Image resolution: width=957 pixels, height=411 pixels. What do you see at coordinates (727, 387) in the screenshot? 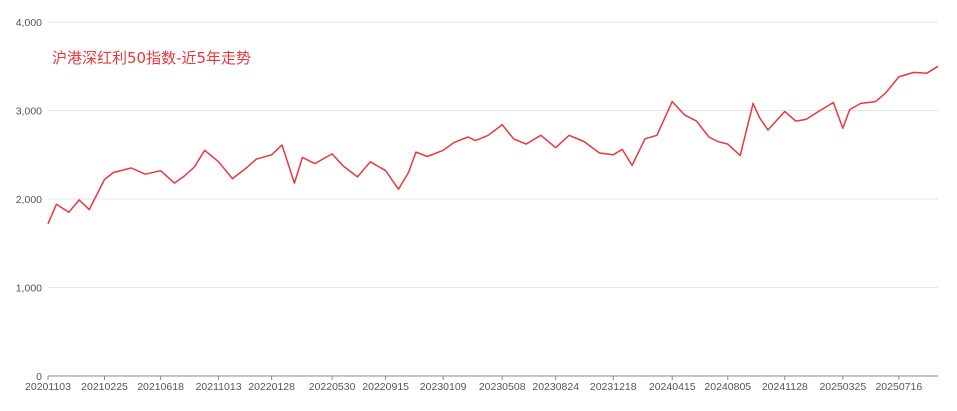
I see `x-tick-label: 20240805` at bounding box center [727, 387].